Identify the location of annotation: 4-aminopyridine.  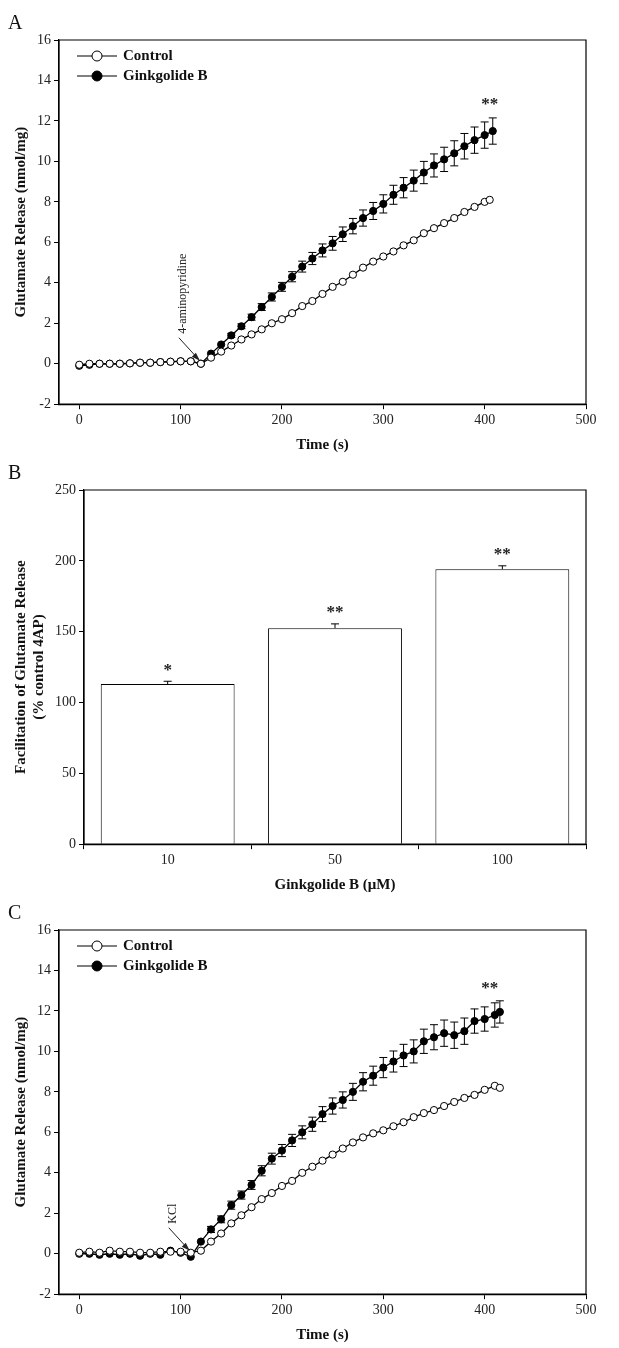
(182, 293).